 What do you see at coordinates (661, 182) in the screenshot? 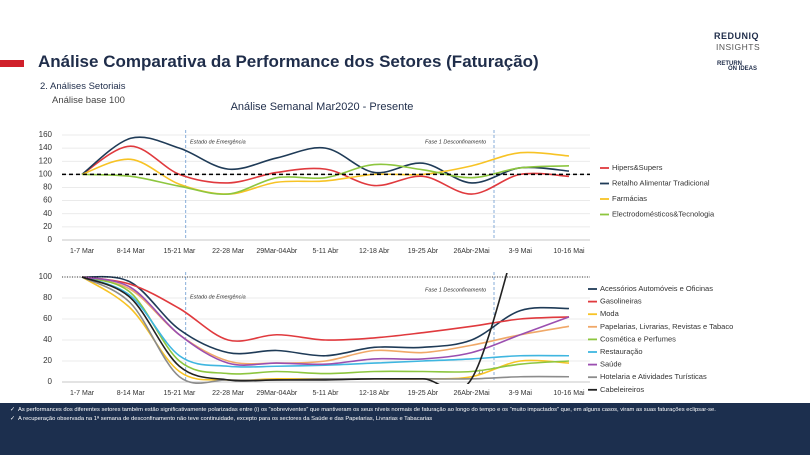
I see `legend-label: Retalho Alimentar Tradicional` at bounding box center [661, 182].